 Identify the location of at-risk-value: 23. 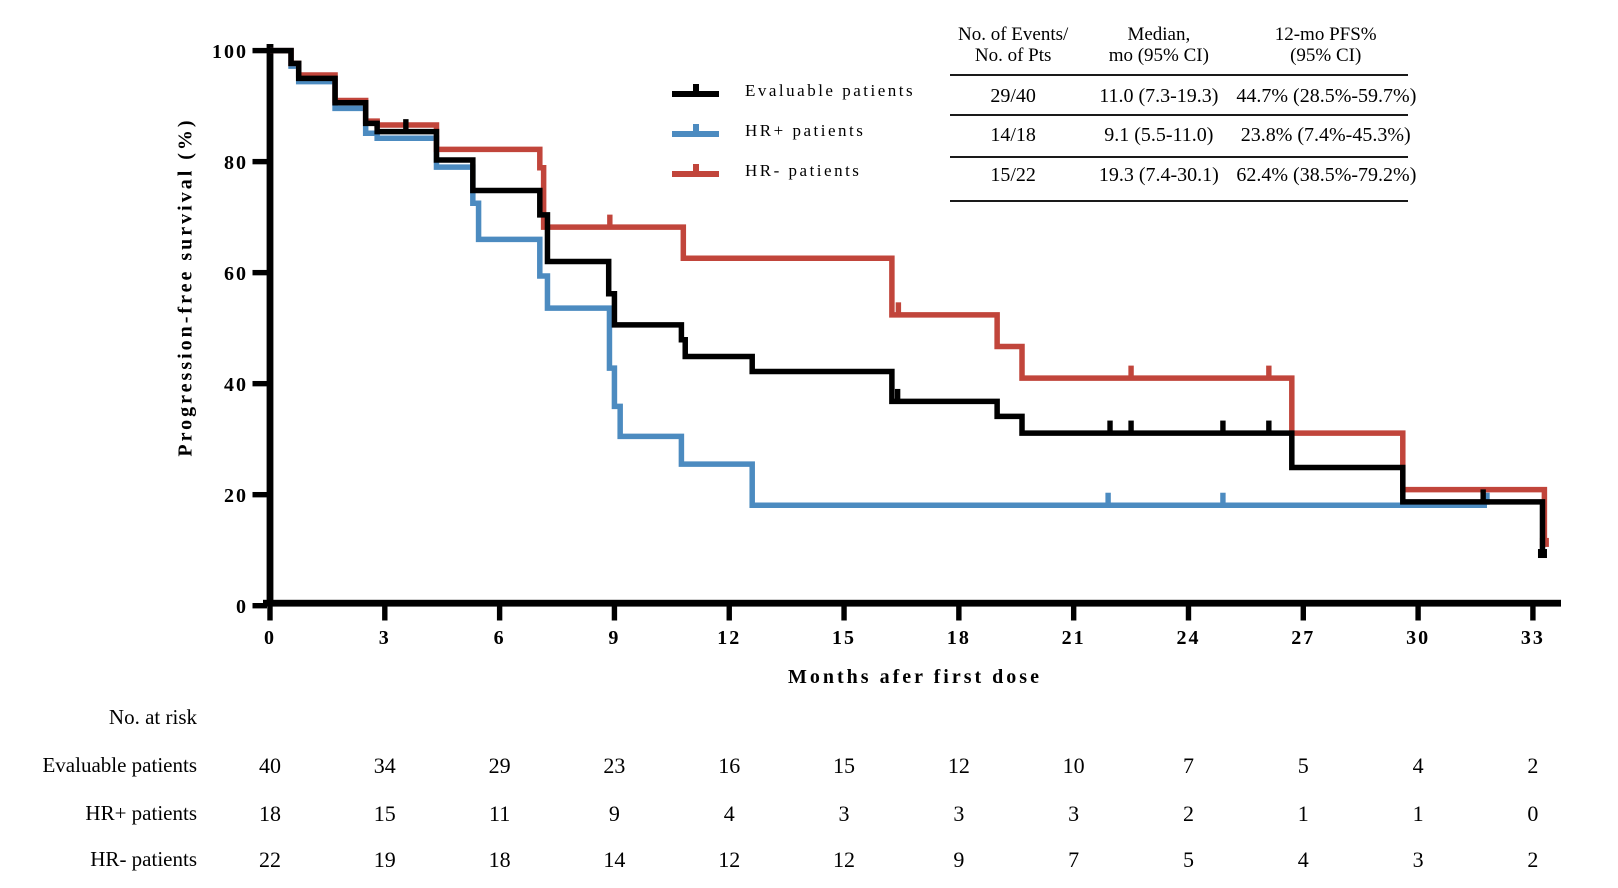
(614, 765).